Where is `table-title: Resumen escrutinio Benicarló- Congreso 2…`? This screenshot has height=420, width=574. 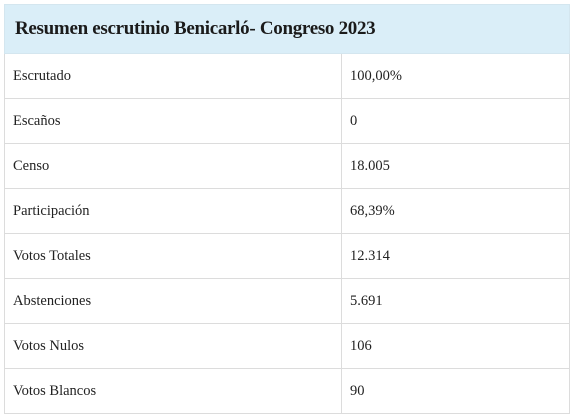 table-title: Resumen escrutinio Benicarló- Congreso 2… is located at coordinates (287, 29).